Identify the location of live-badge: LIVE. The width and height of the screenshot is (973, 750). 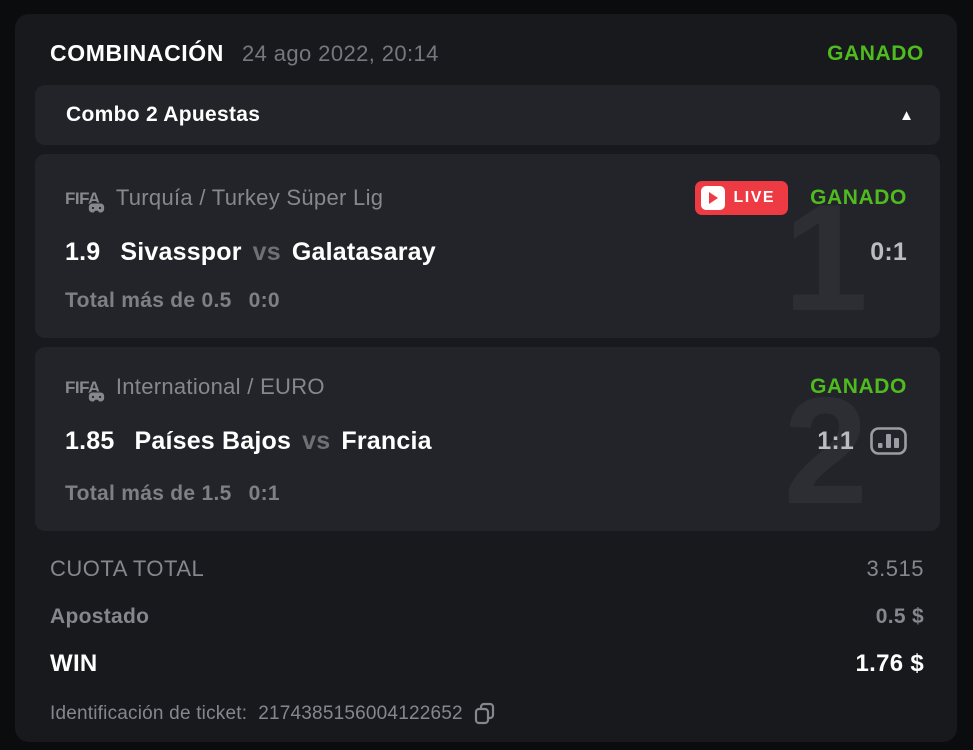
(741, 198).